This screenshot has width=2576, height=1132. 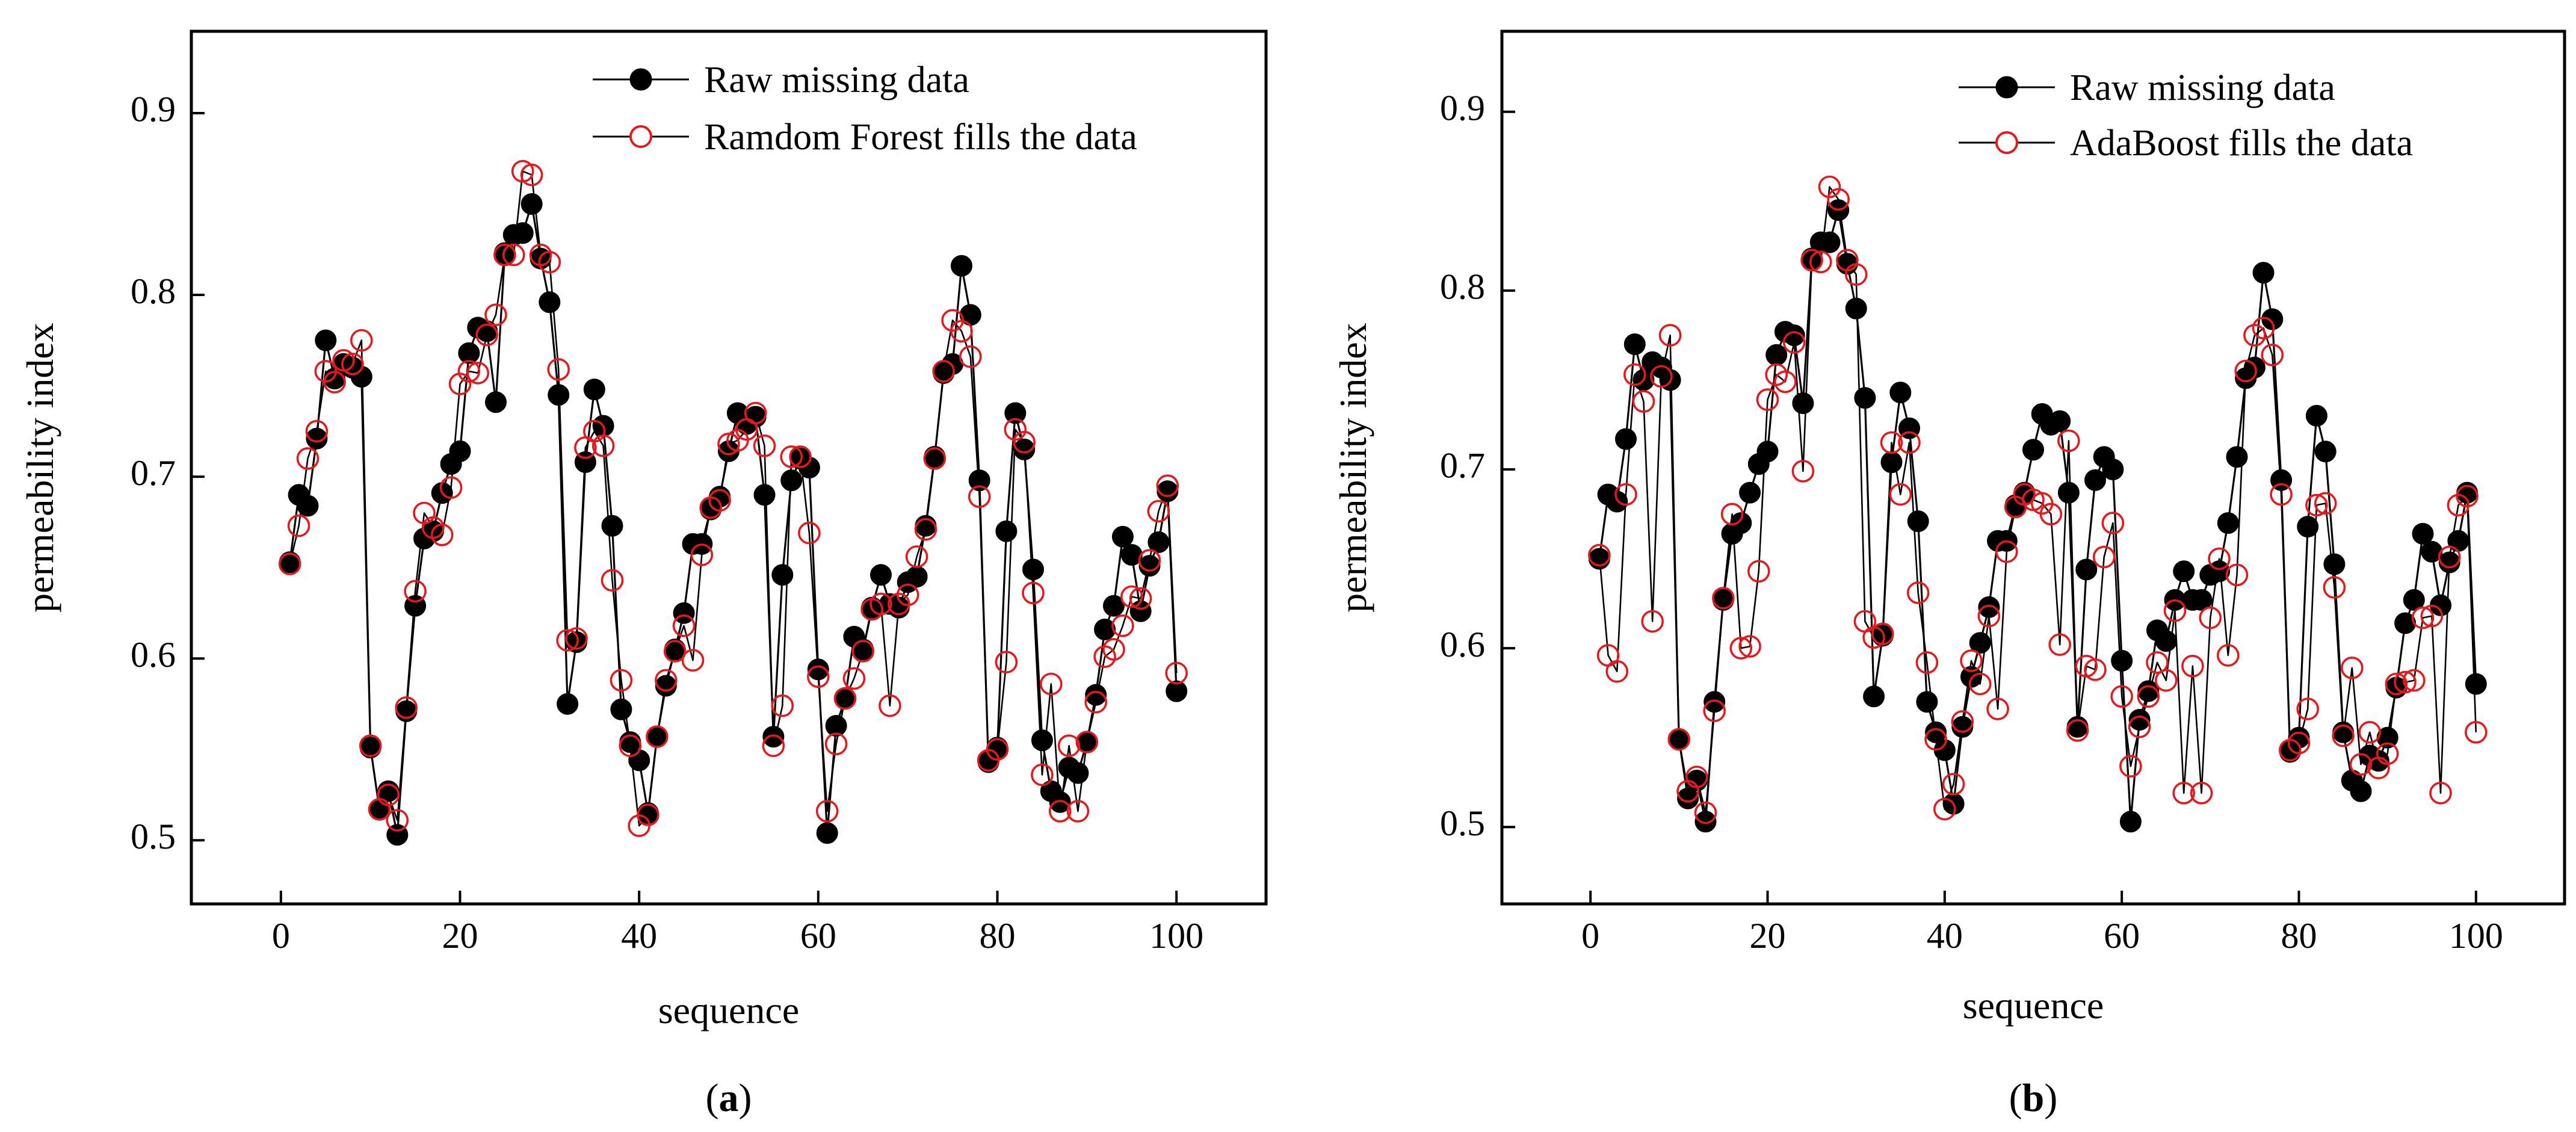 I want to click on y-tick-label: 0.6, so click(x=153, y=655).